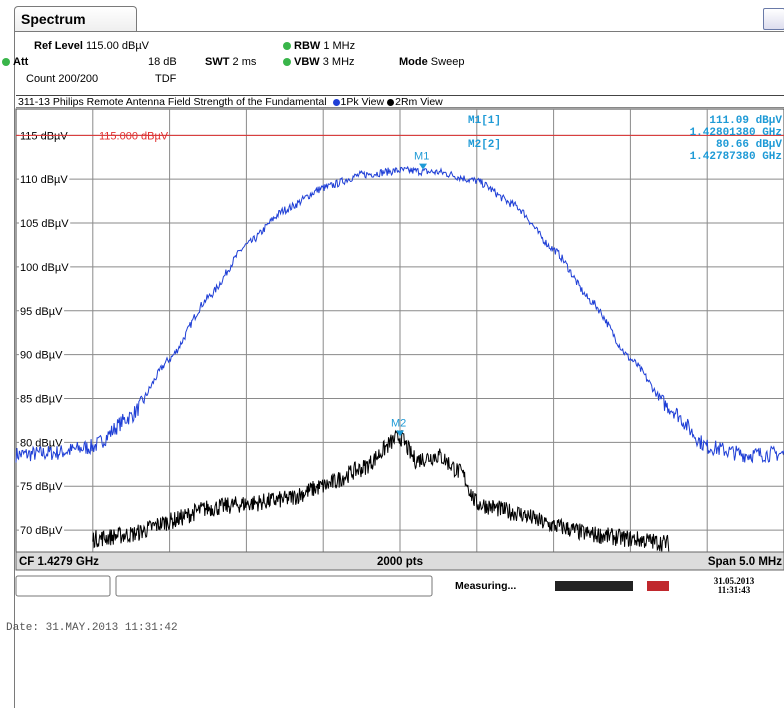 The height and width of the screenshot is (708, 784). Describe the element at coordinates (287, 46) in the screenshot. I see `rbw-indicator-icon` at that location.